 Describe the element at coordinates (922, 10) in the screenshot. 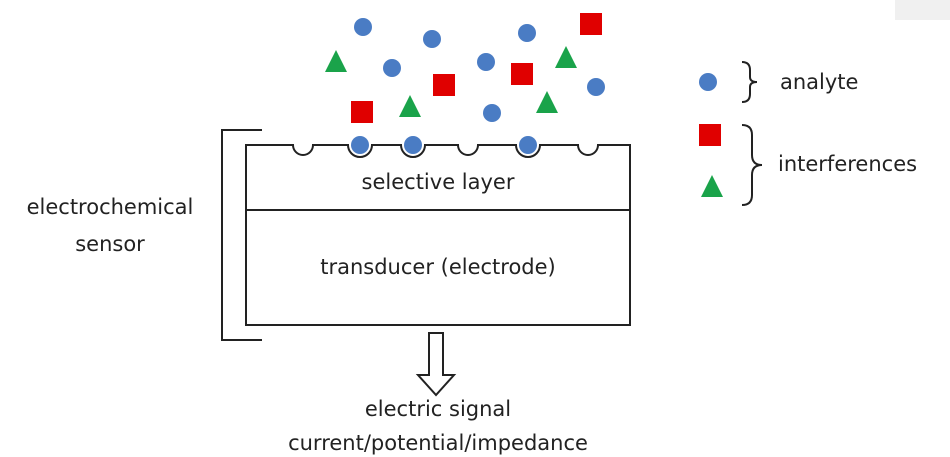

I see `corner-patch` at that location.